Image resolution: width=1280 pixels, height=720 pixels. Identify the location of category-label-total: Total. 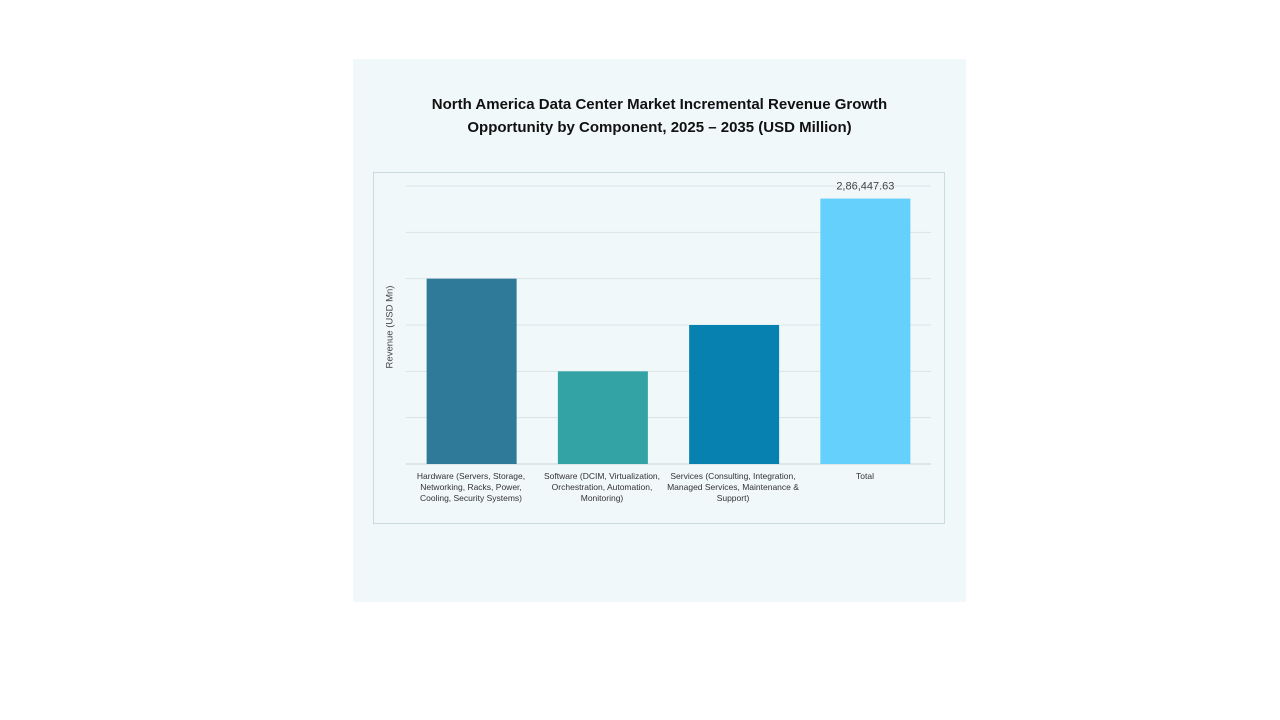
(865, 476).